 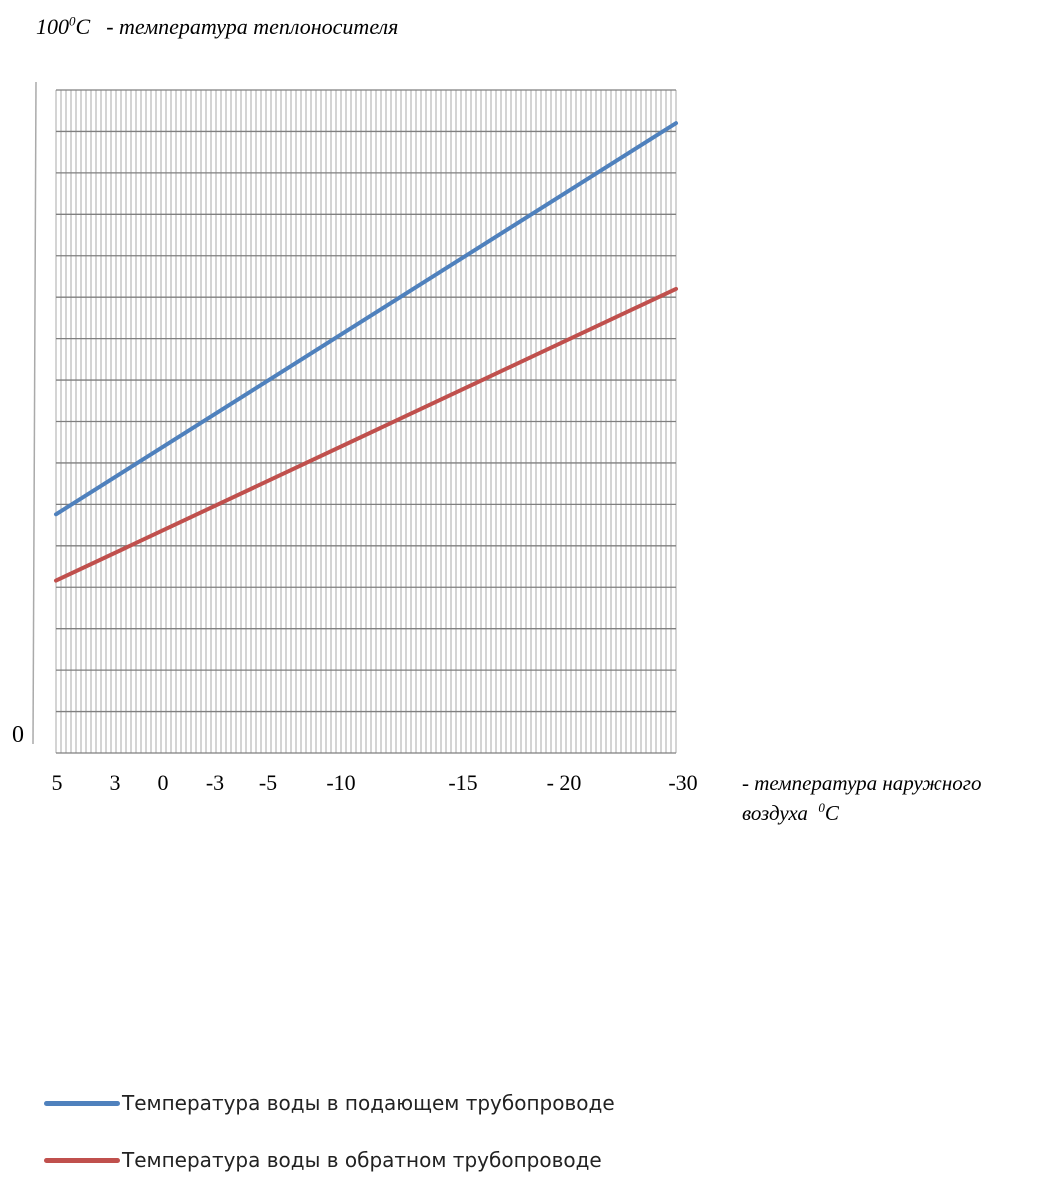 I want to click on title-degree: 0, so click(x=72, y=21).